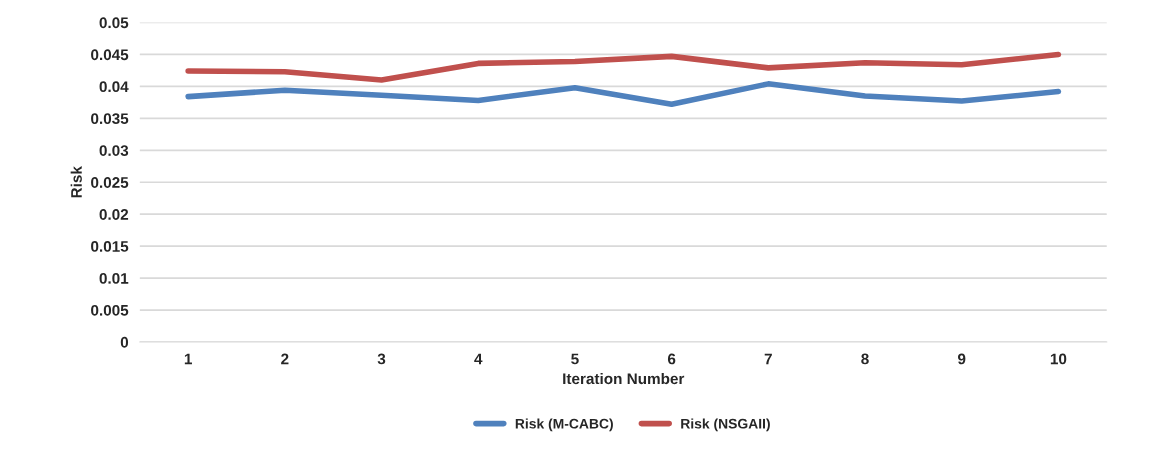 The image size is (1165, 450). I want to click on y-tick-label: 0.05, so click(114, 23).